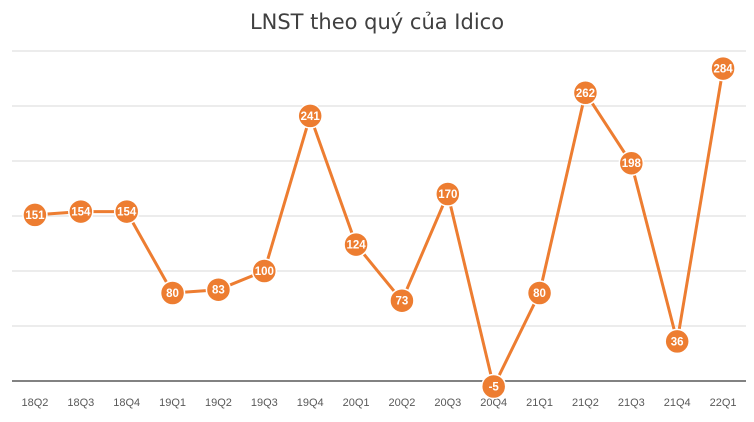 This screenshot has height=422, width=754. I want to click on x-tick-label: 21Q1, so click(539, 403).